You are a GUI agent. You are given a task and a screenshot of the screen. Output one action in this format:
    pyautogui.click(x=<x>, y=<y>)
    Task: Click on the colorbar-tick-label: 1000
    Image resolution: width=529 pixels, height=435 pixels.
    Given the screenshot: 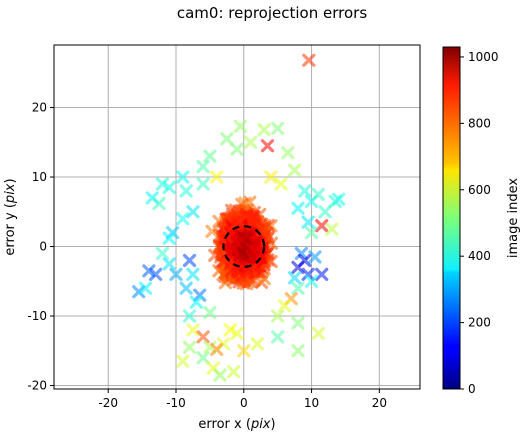 What is the action you would take?
    pyautogui.click(x=483, y=57)
    